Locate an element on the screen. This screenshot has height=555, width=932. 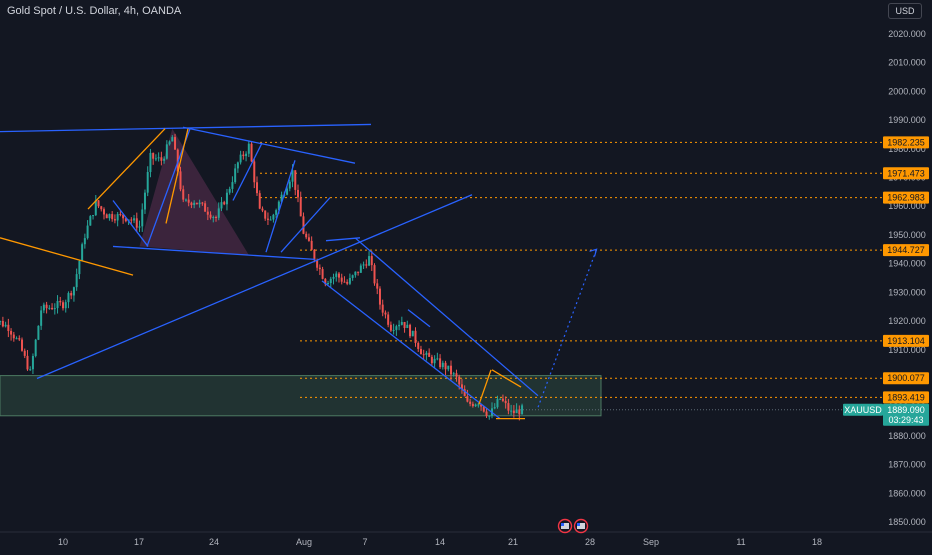
trendline-upper-resistance is located at coordinates (269, 145).